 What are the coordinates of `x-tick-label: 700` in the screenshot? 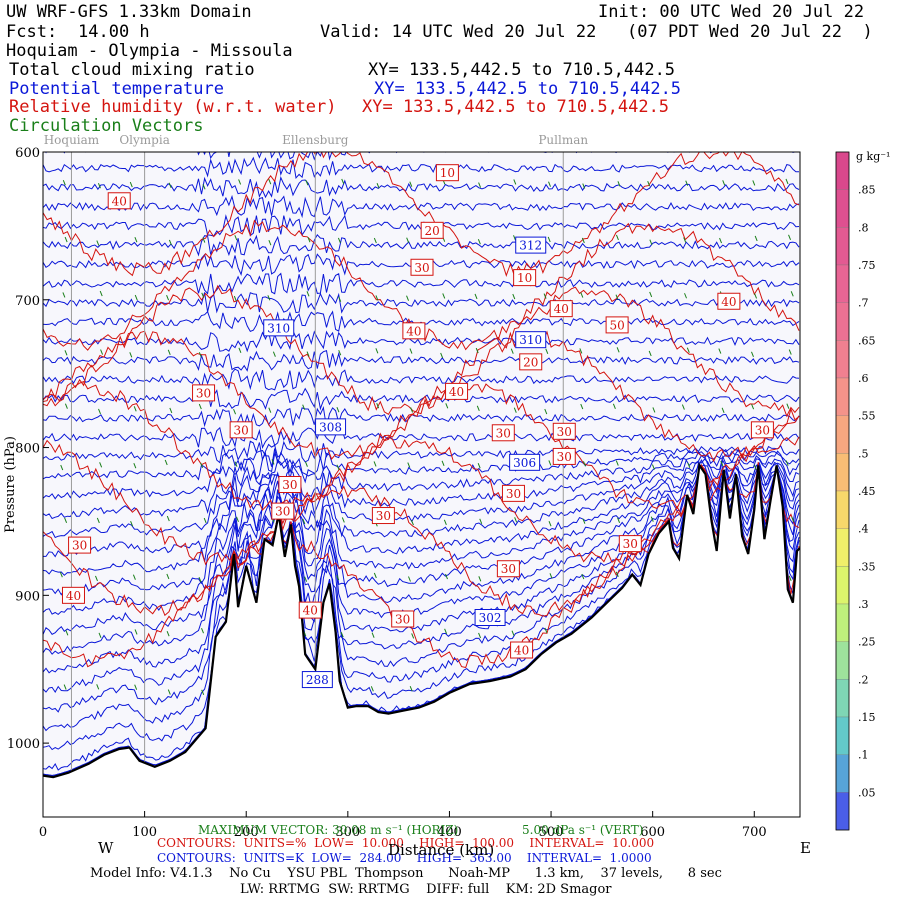 It's located at (754, 832).